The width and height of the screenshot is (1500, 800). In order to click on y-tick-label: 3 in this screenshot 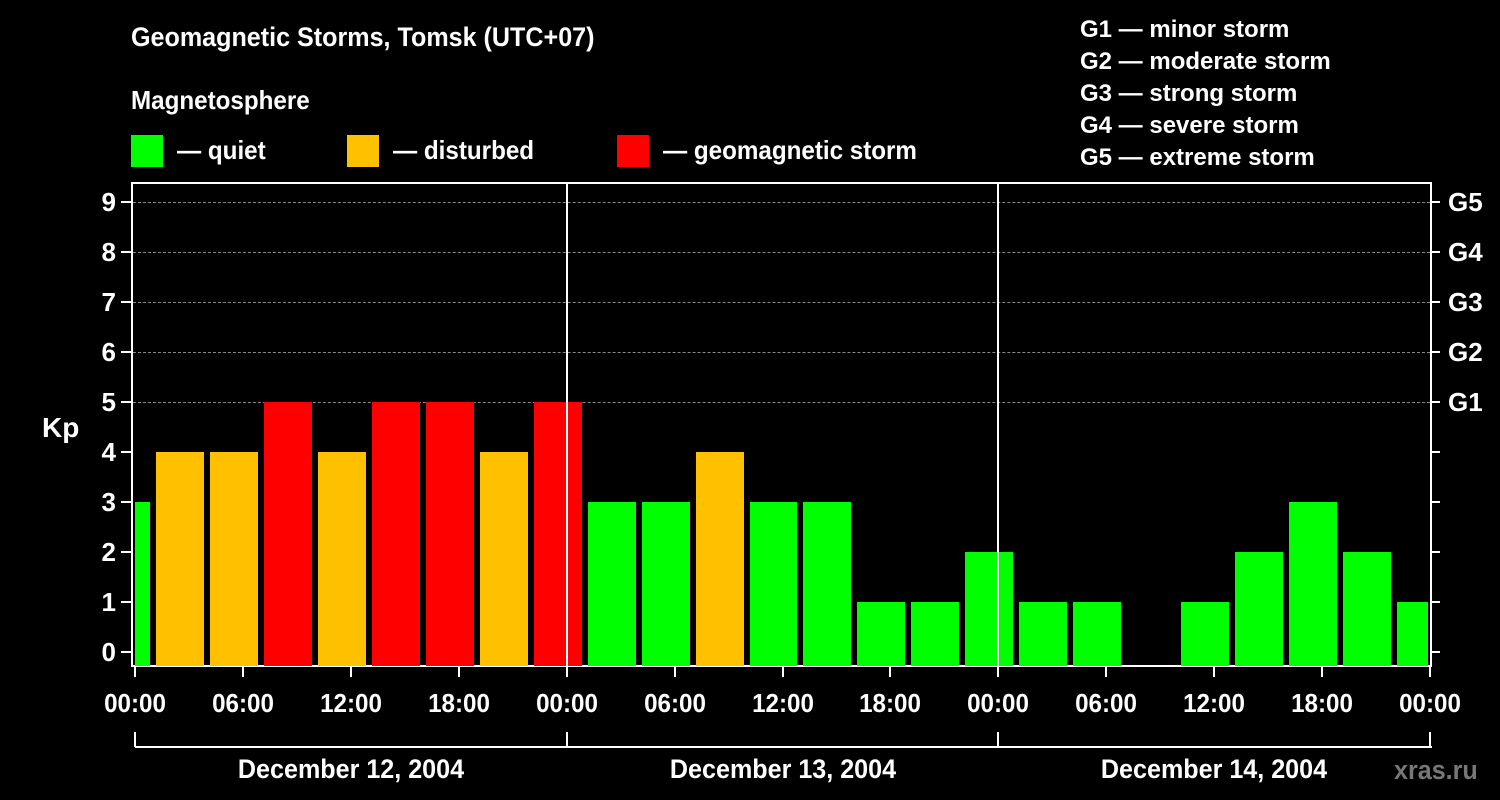, I will do `click(108, 502)`.